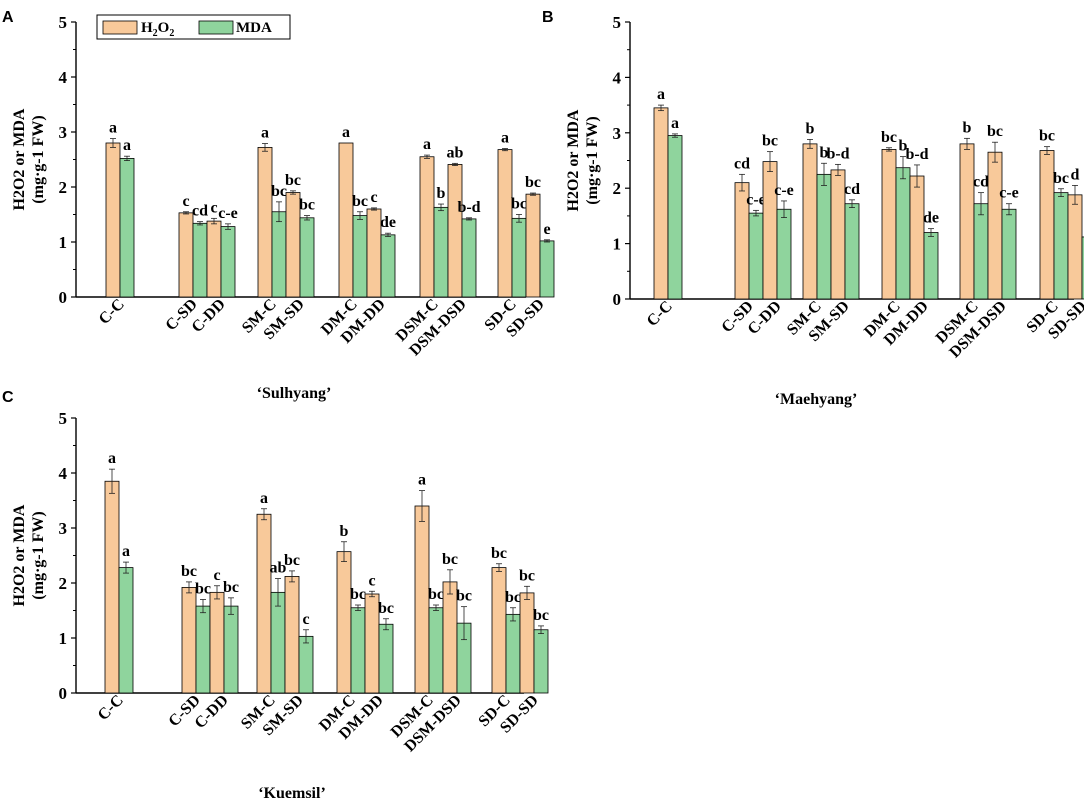  What do you see at coordinates (127, 145) in the screenshot?
I see `data-label-mda: a` at bounding box center [127, 145].